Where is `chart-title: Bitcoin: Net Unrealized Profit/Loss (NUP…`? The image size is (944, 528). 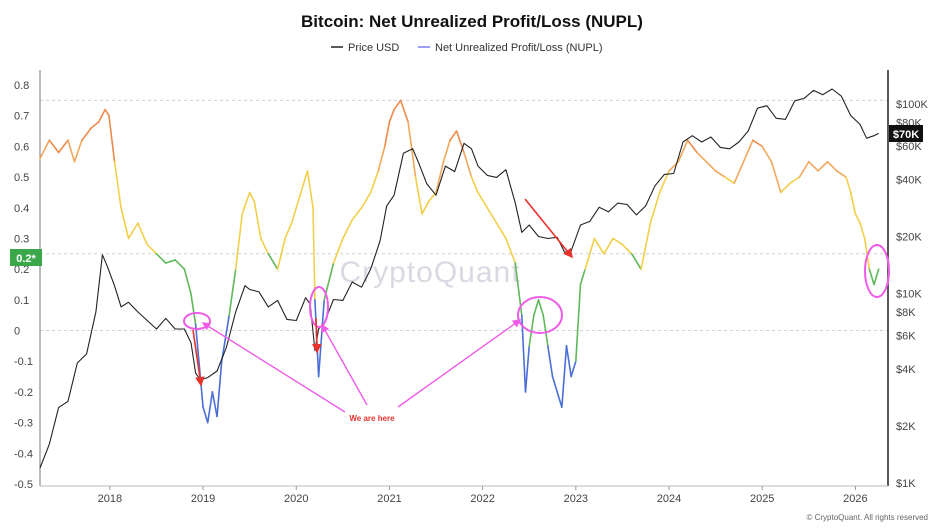
chart-title: Bitcoin: Net Unrealized Profit/Loss (NUP… is located at coordinates (472, 21).